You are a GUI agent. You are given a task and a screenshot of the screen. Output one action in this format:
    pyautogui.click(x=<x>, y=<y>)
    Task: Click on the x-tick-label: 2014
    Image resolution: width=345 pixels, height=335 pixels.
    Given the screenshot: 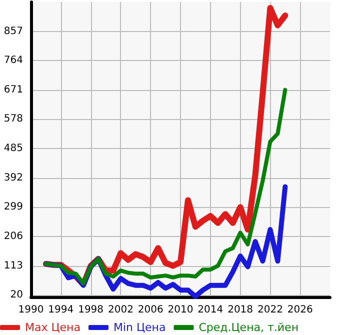 What is the action you would take?
    pyautogui.click(x=211, y=310)
    